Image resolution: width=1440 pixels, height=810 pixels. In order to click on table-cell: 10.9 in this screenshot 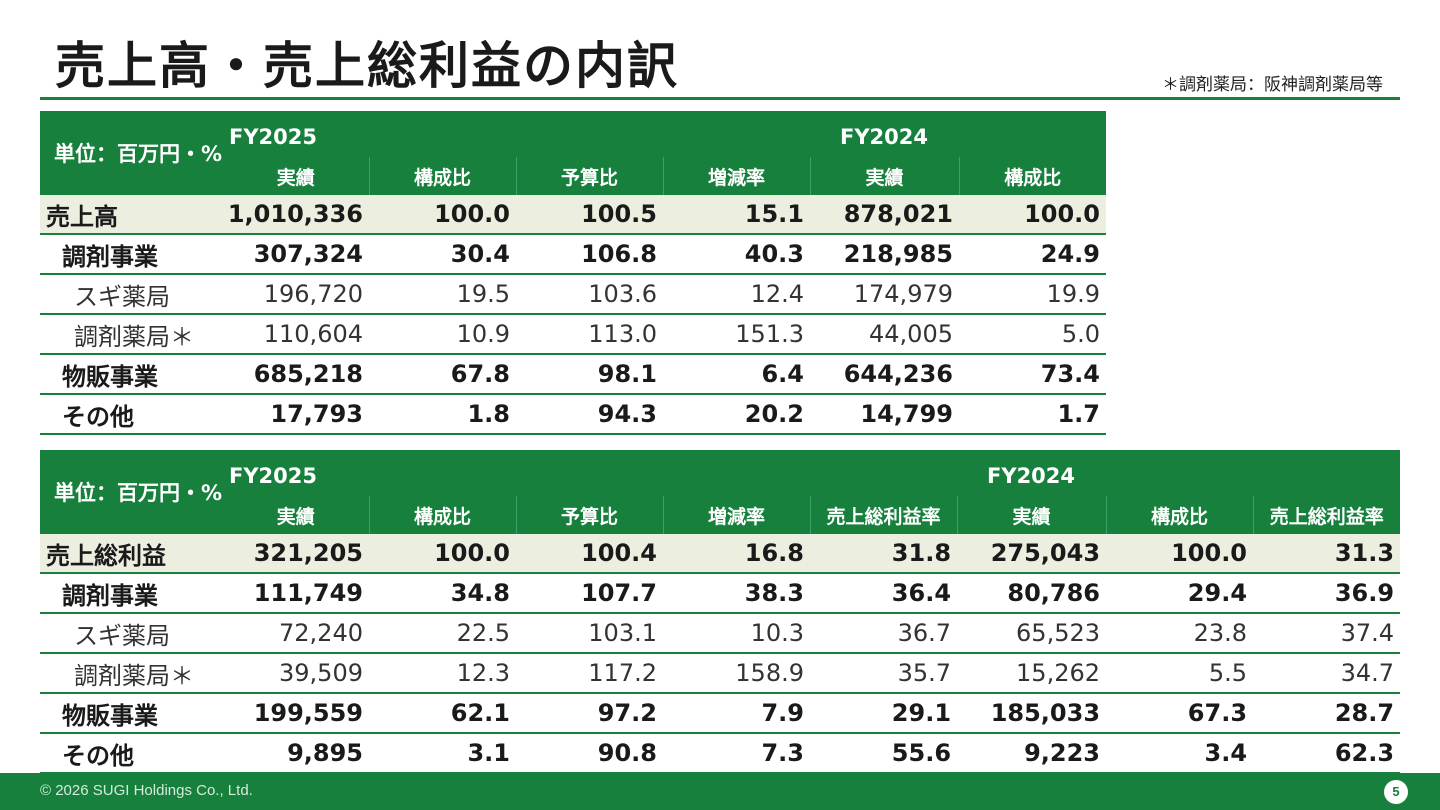, I will do `click(442, 334)`.